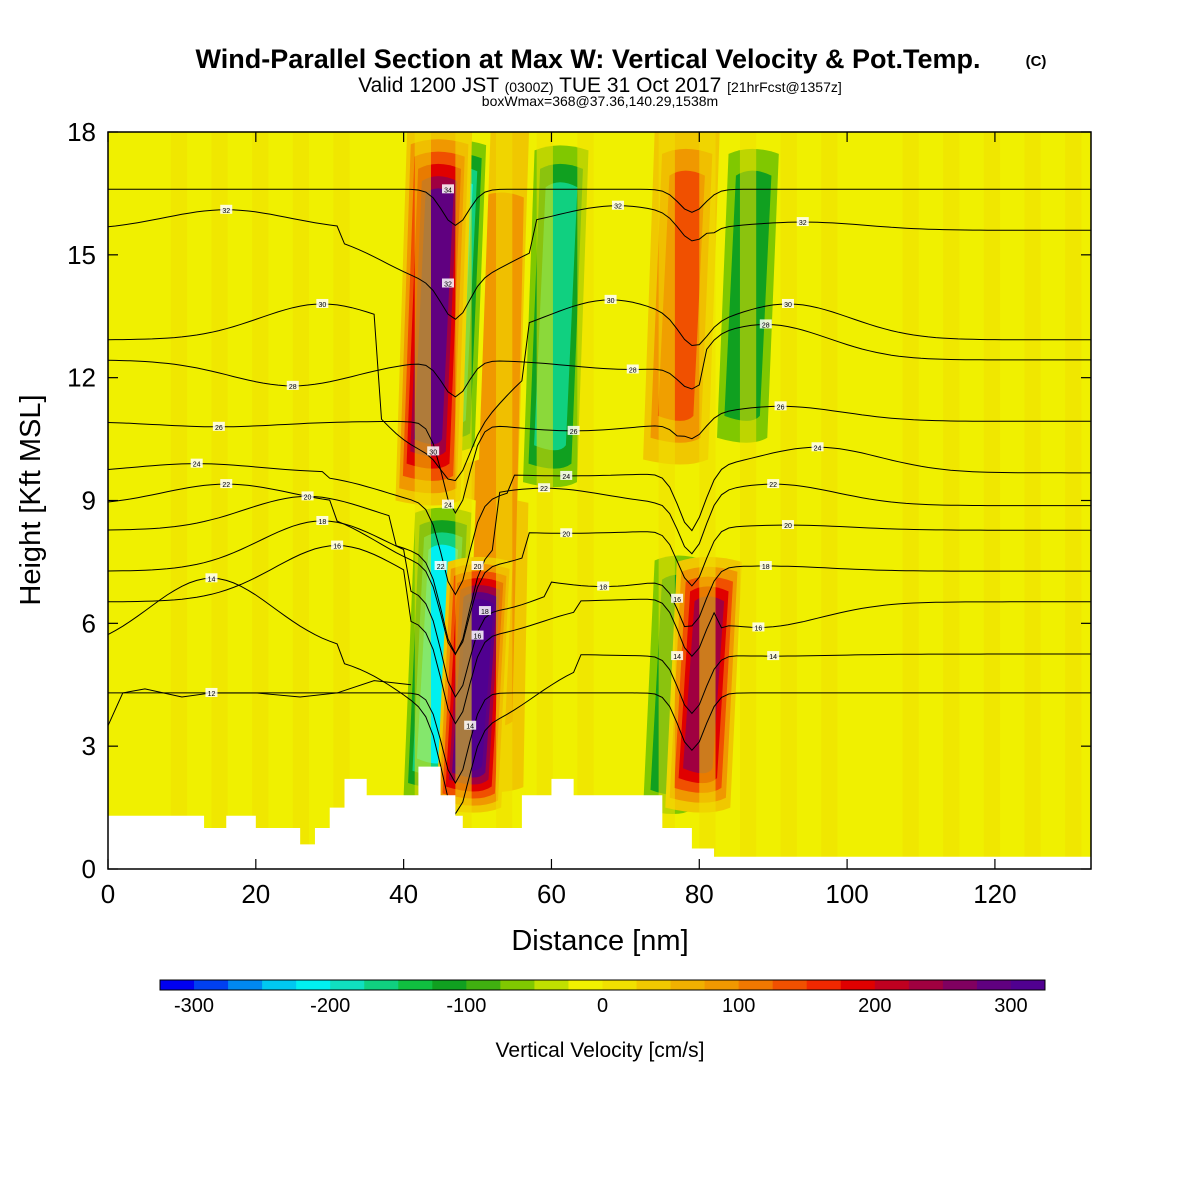 The width and height of the screenshot is (1200, 1200). I want to click on w-zero-contour, so click(260, 703).